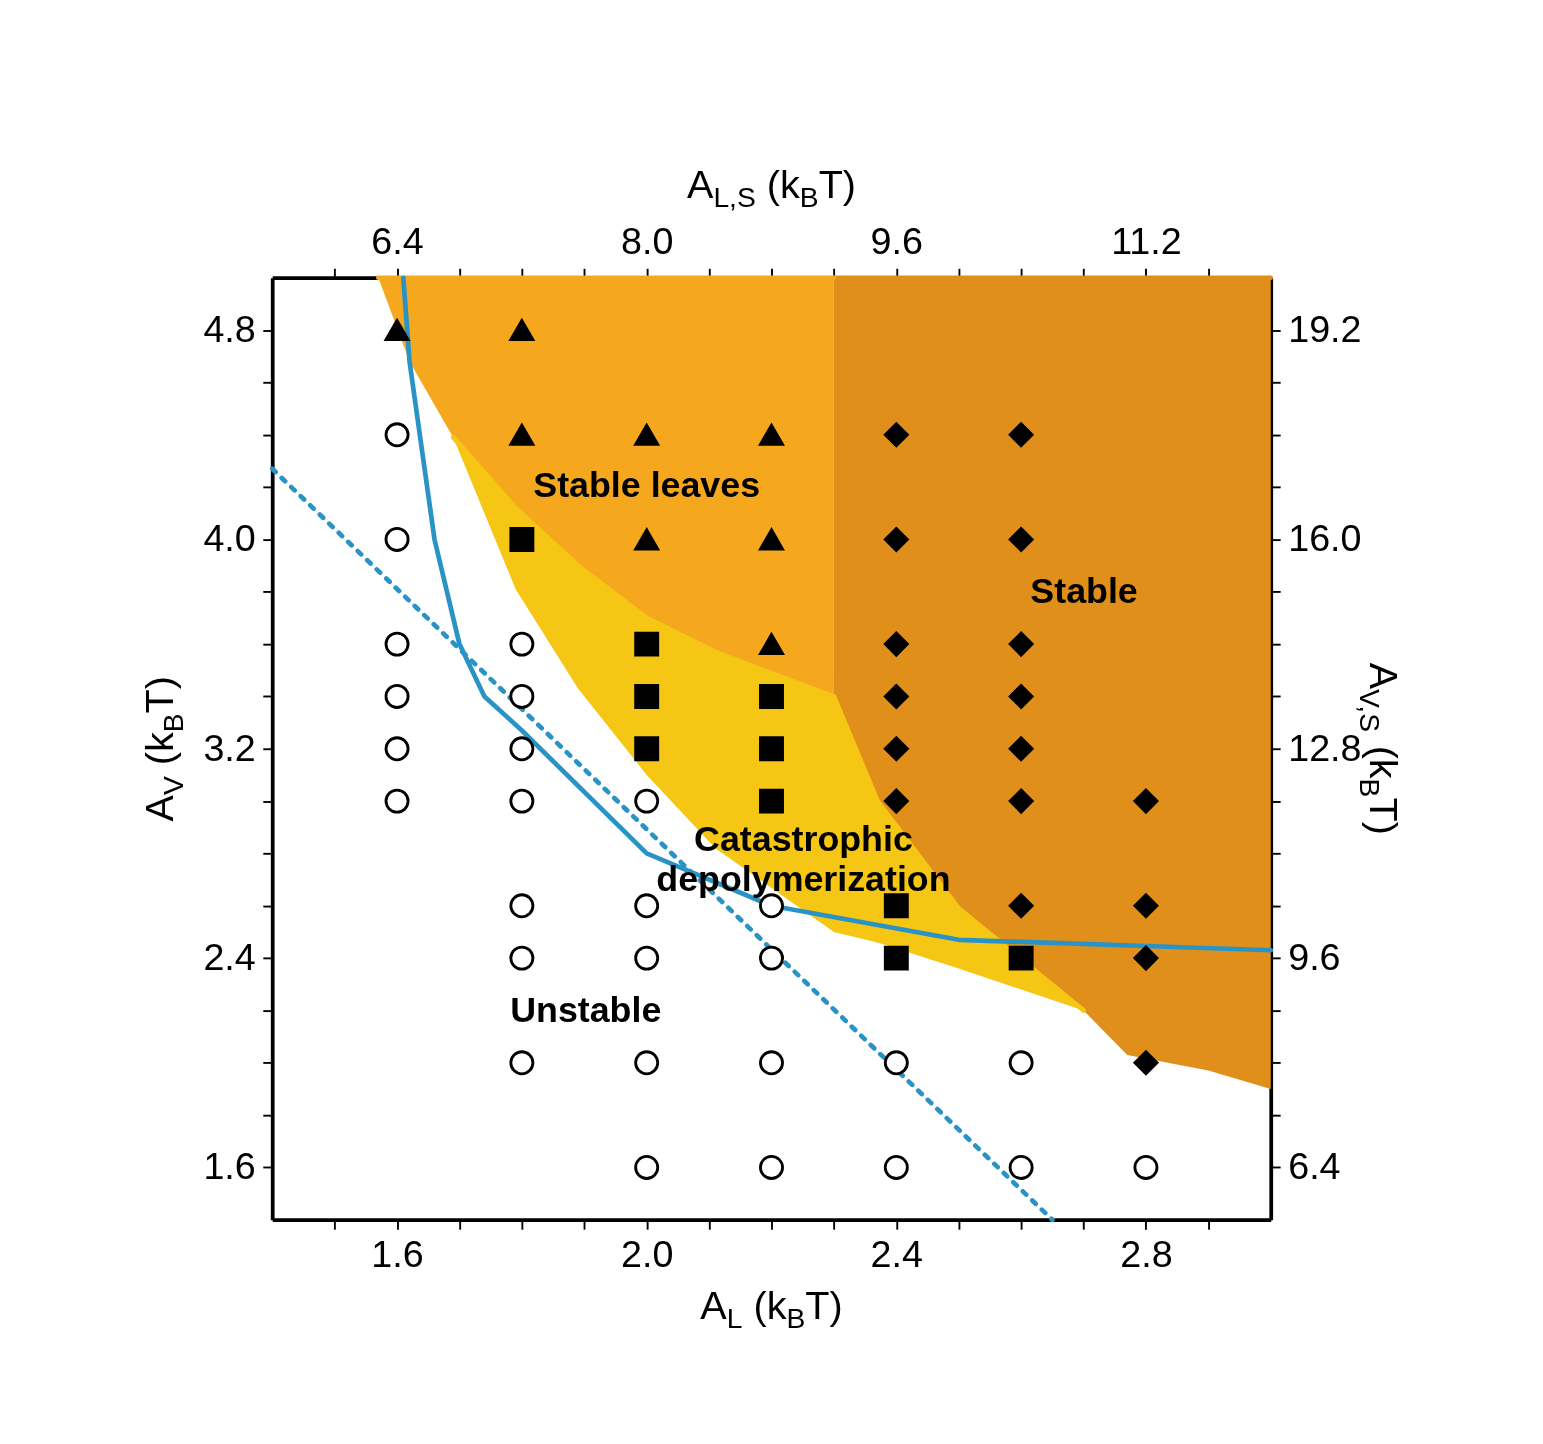 The height and width of the screenshot is (1444, 1543). Describe the element at coordinates (229, 1166) in the screenshot. I see `y-tick-label: 1.6` at that location.